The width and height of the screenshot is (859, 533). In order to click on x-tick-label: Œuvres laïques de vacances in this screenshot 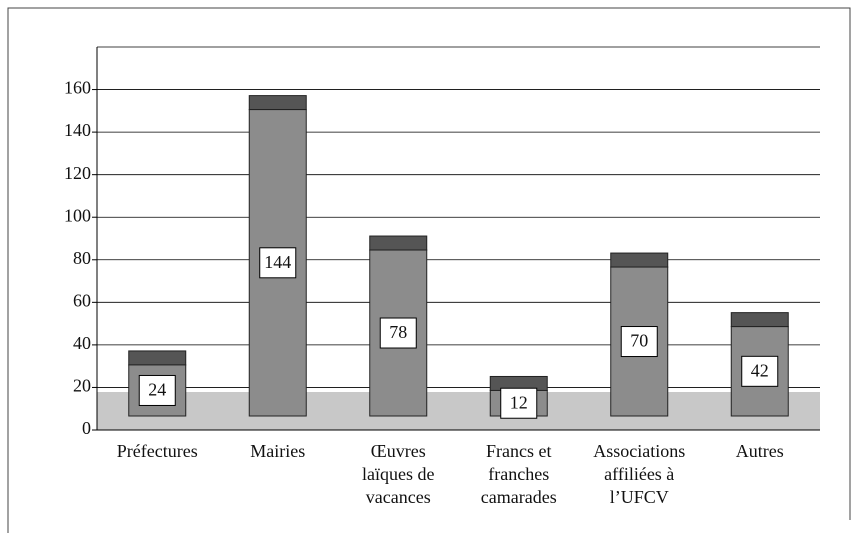, I will do `click(398, 474)`.